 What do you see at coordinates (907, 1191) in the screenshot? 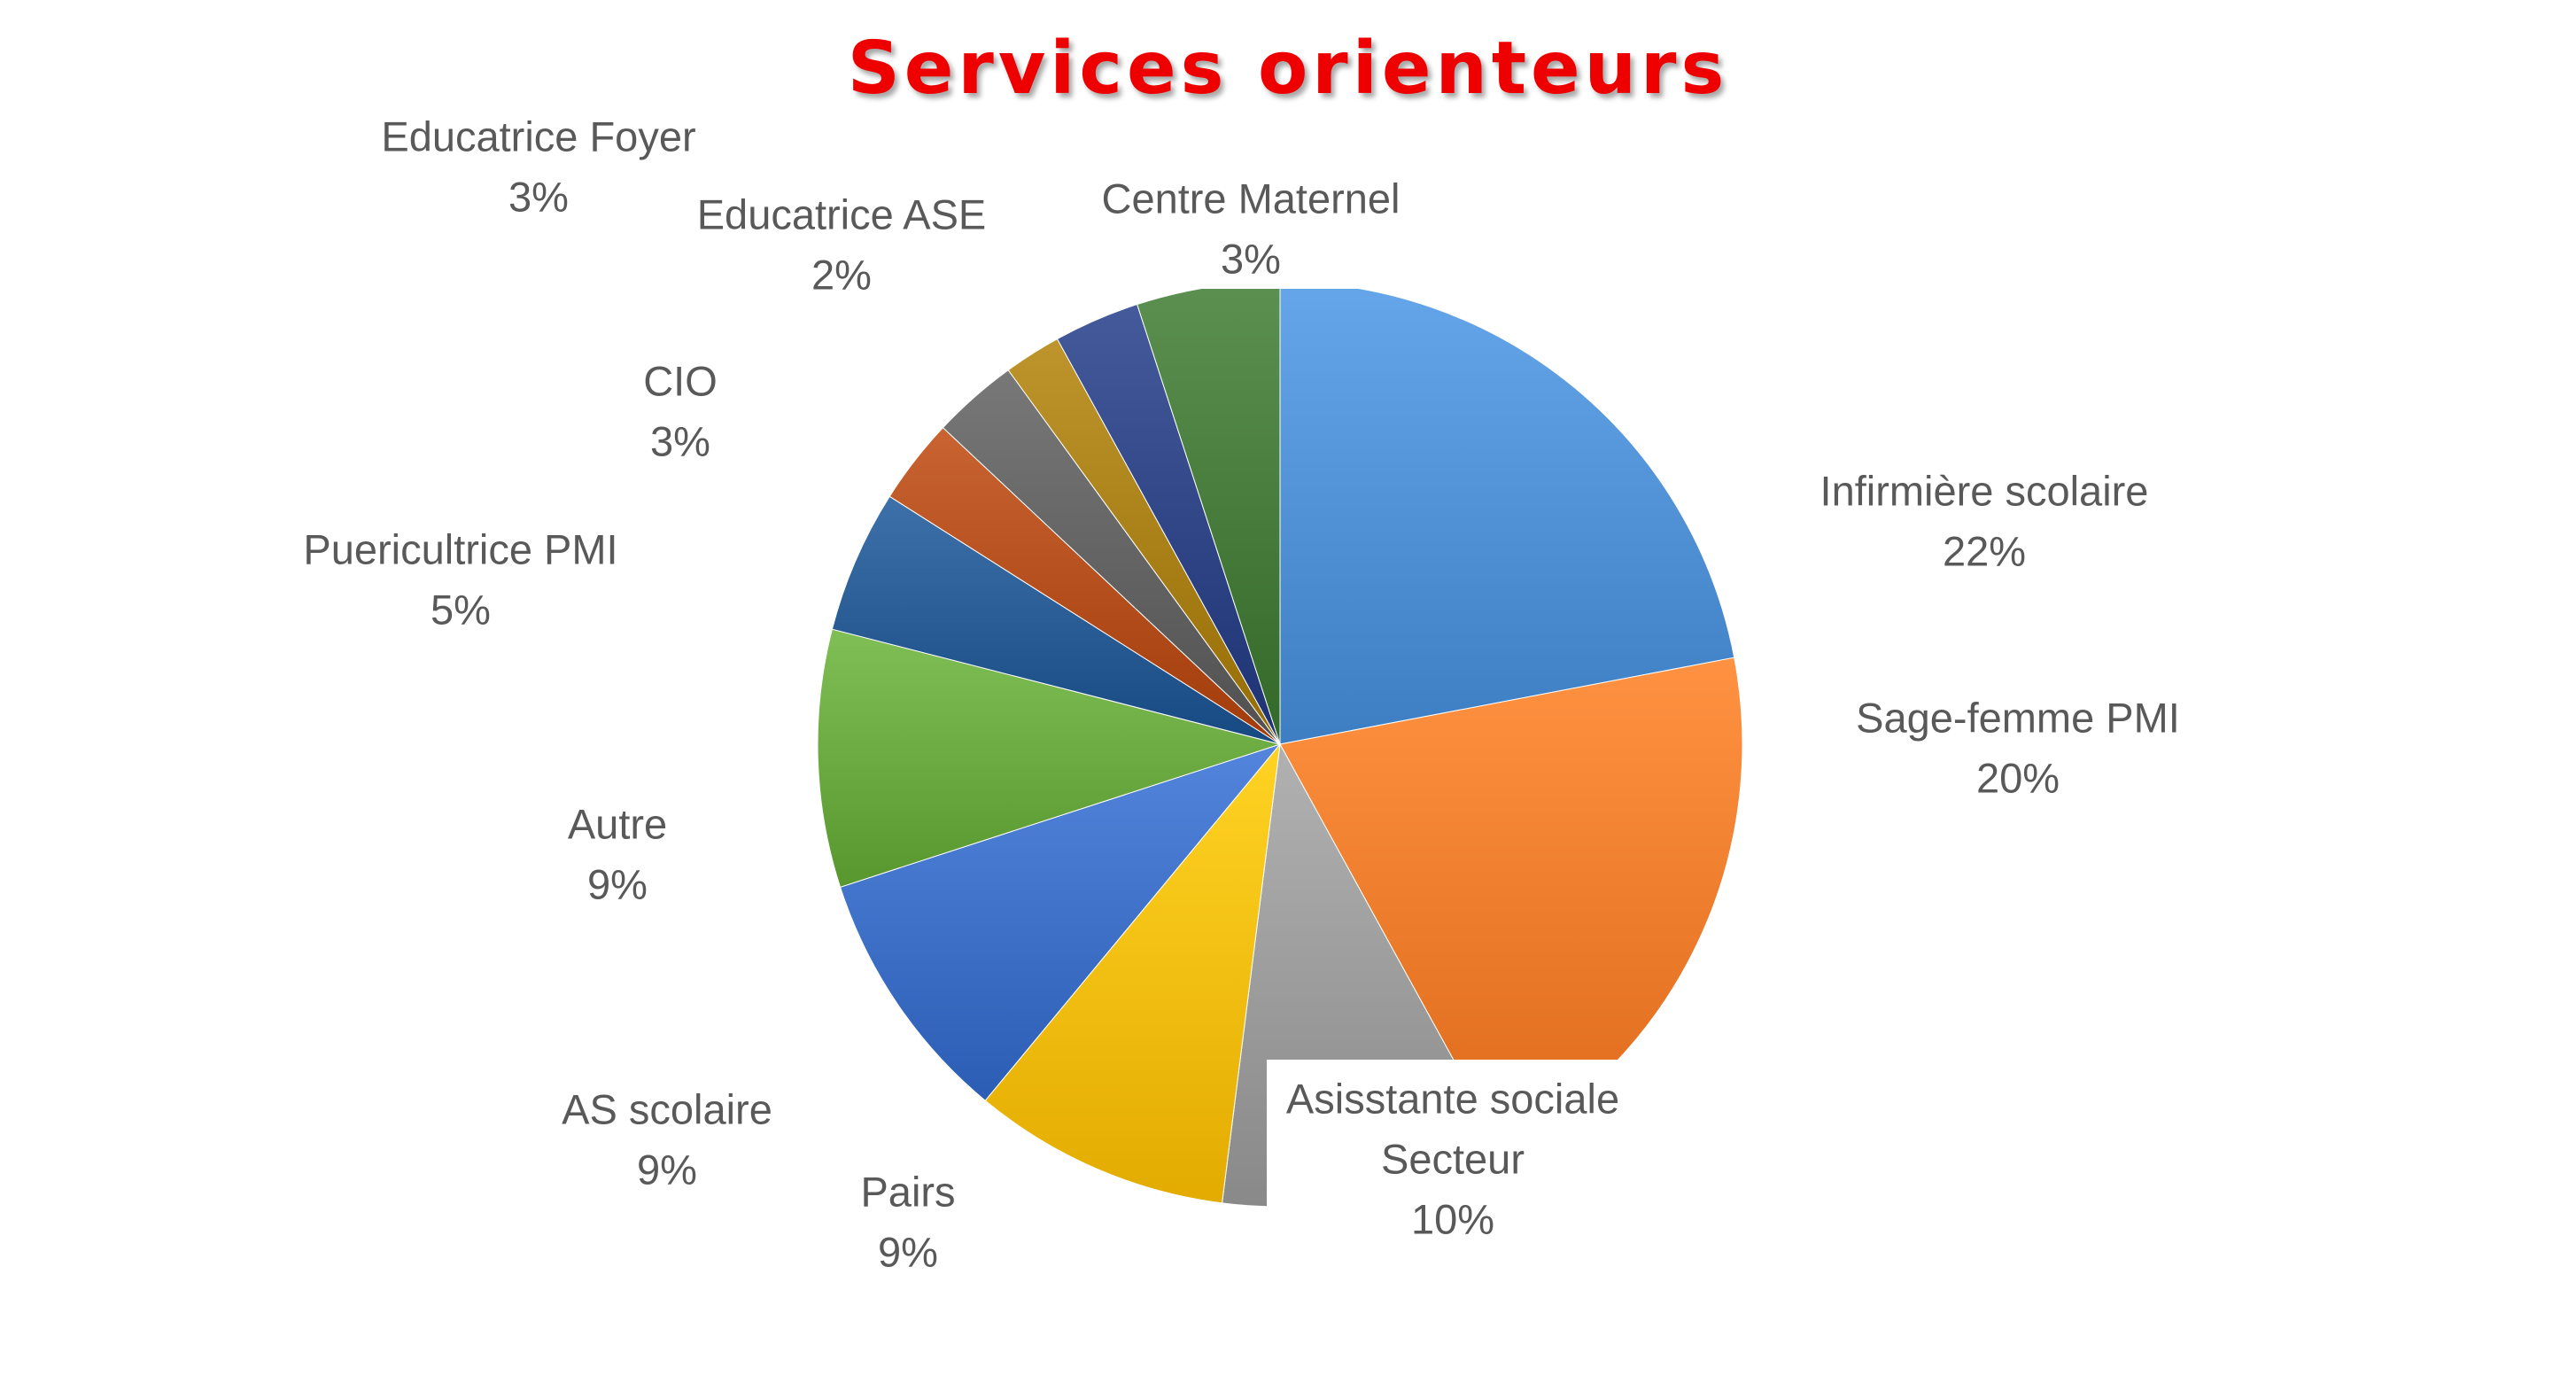
I see `slice-label: Pairs` at bounding box center [907, 1191].